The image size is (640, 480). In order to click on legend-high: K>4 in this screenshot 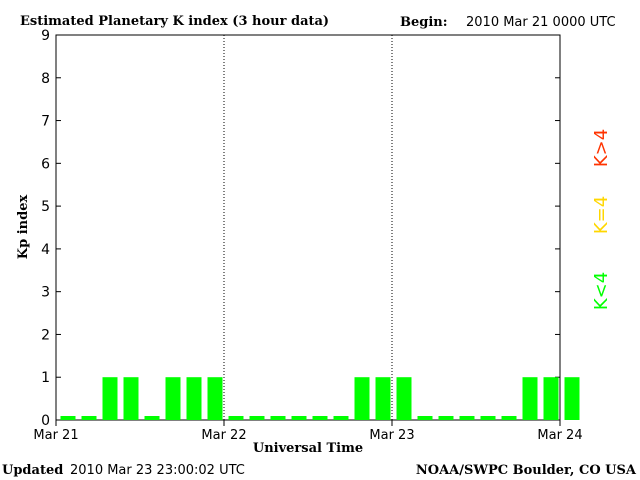, I will do `click(601, 148)`.